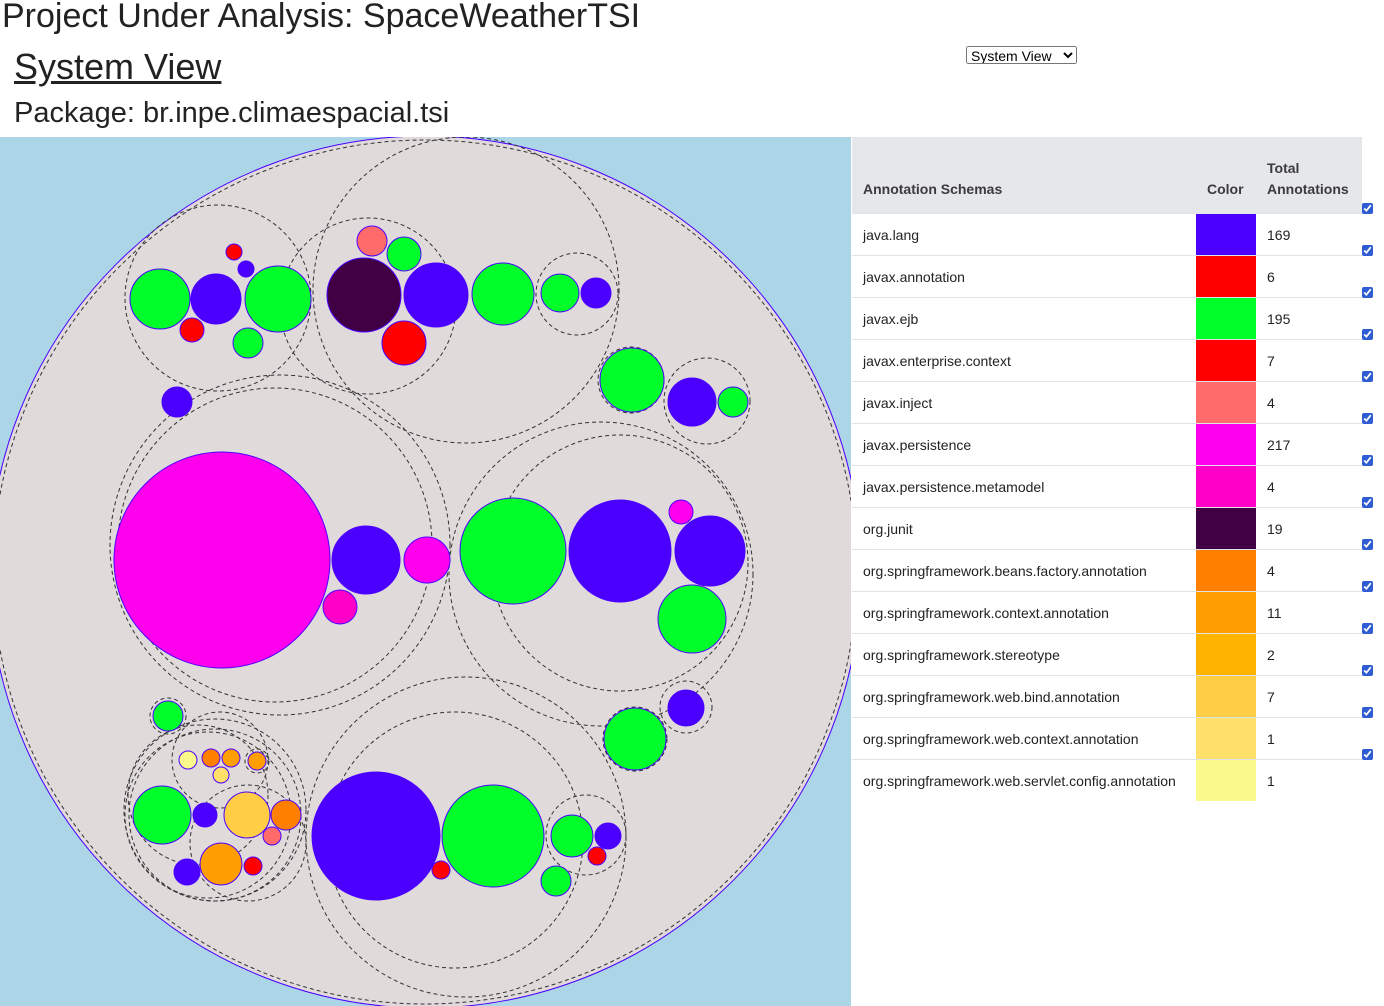 Image resolution: width=1384 pixels, height=1006 pixels. Describe the element at coordinates (1024, 360) in the screenshot. I see `schema-name: javax.enterprise.context` at that location.